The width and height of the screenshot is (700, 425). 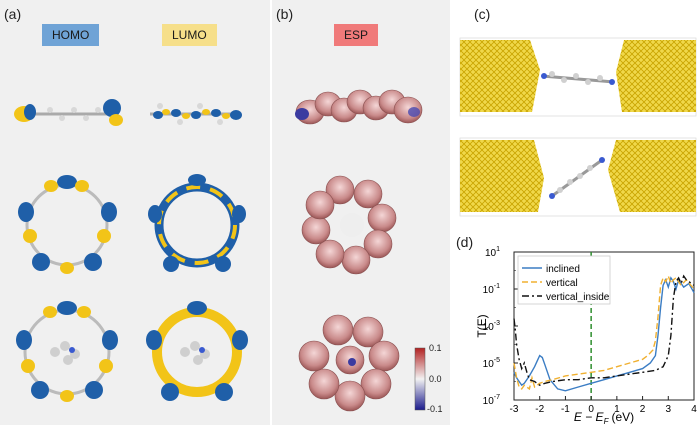 What do you see at coordinates (196, 114) in the screenshot?
I see `lumo-linear-molecule` at bounding box center [196, 114].